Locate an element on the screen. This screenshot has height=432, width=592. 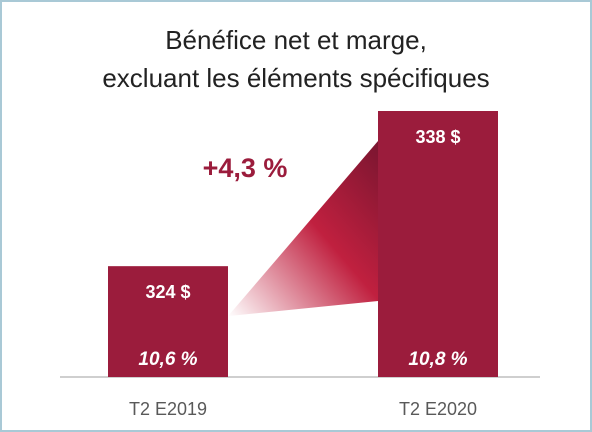
chart-title: excluant les éléments spécifiques is located at coordinates (295, 78).